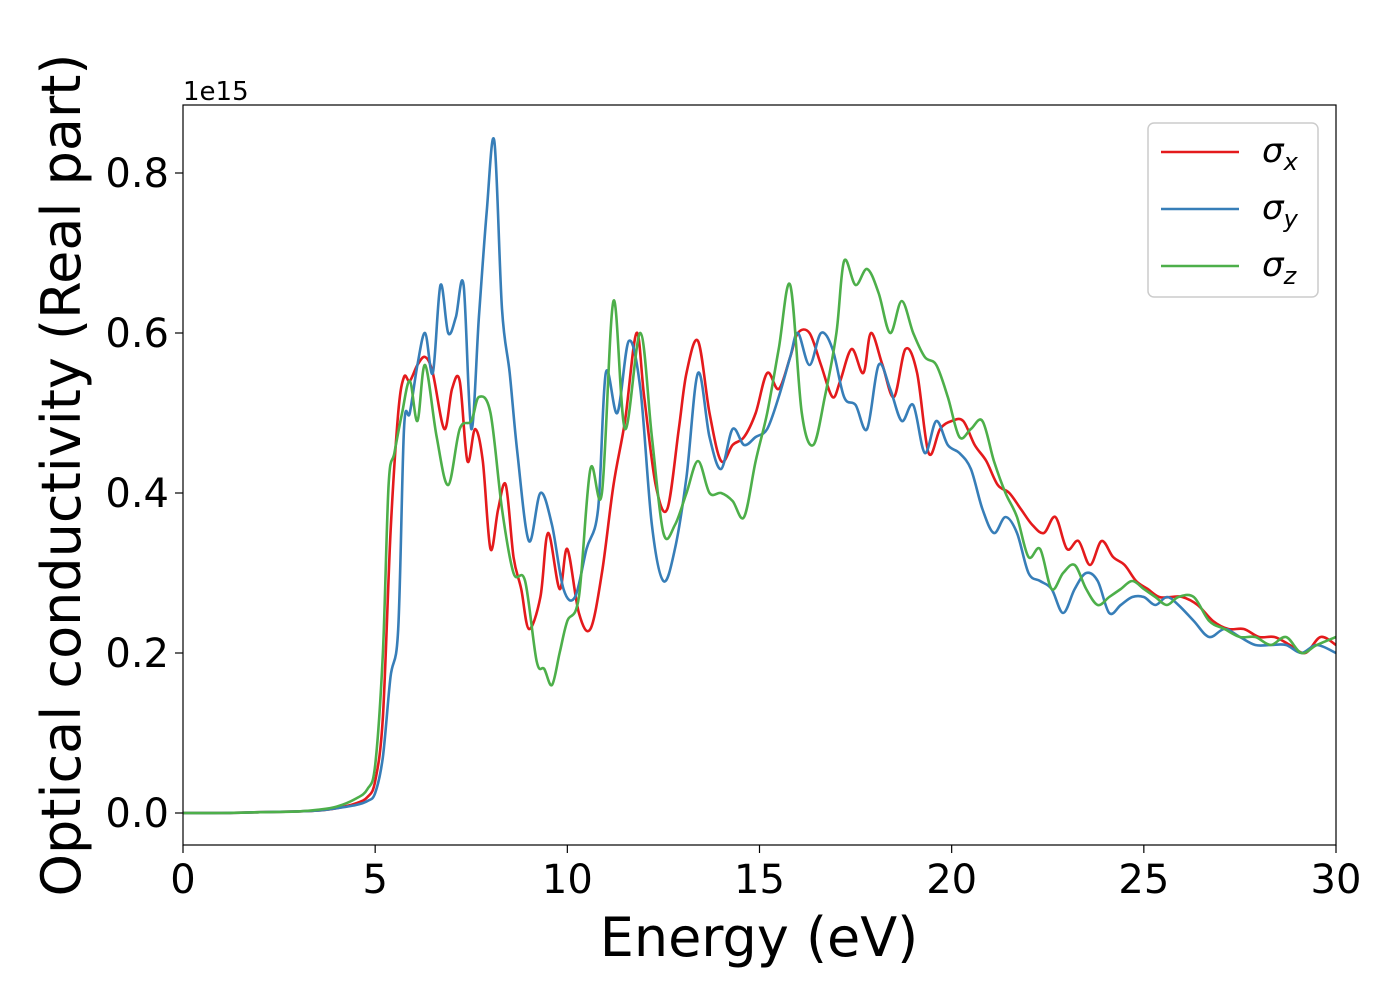  I want to click on legend-label-x: σx, so click(1280, 153).